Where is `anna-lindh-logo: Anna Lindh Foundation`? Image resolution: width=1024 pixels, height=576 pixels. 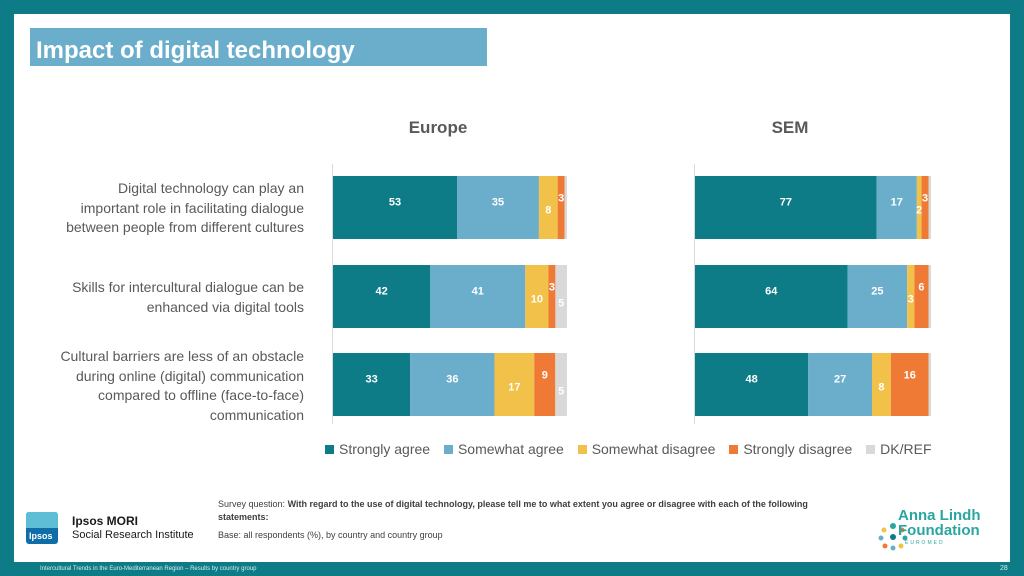
anna-lindh-logo: Anna Lindh Foundation is located at coordinates (939, 523).